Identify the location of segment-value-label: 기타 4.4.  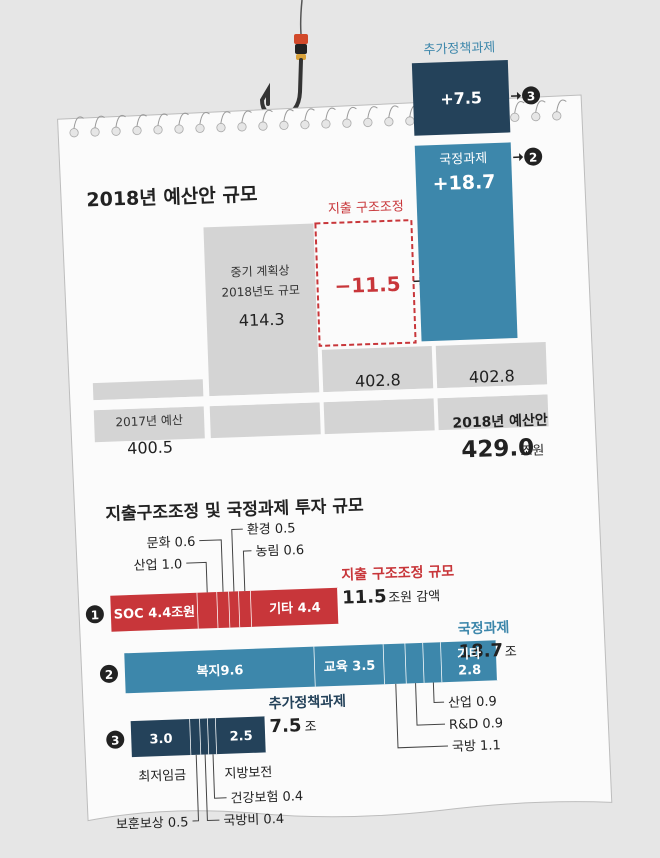
(295, 608).